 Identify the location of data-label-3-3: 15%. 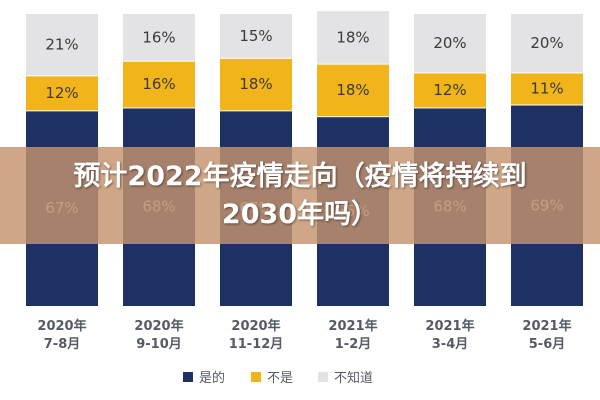
(255, 36).